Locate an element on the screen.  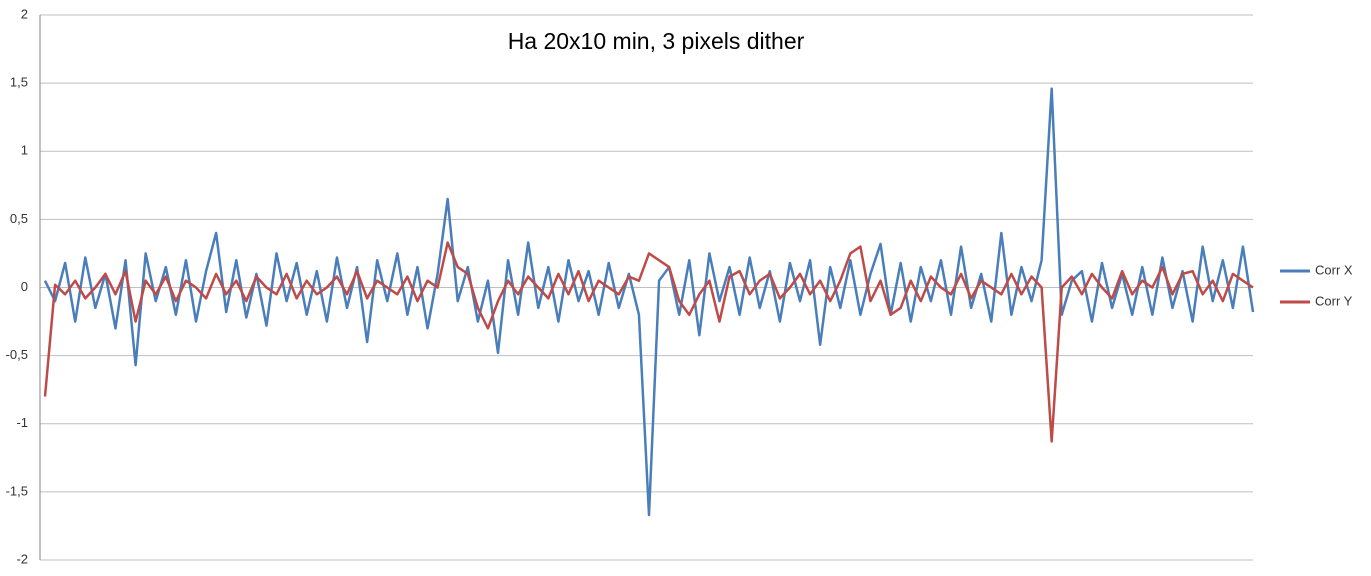
y-tick-label: 1,5 is located at coordinates (19, 82).